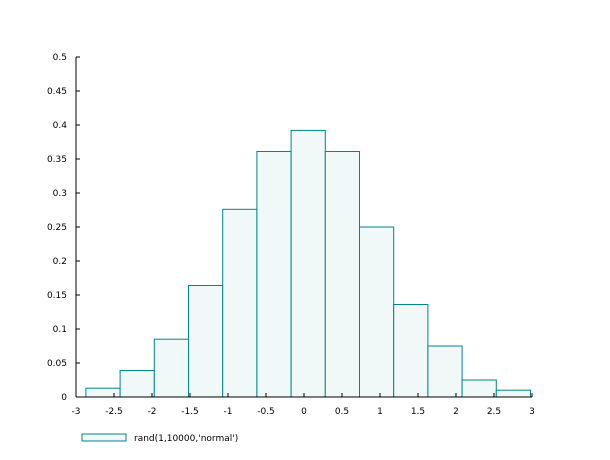  What do you see at coordinates (228, 412) in the screenshot?
I see `x-tick-label: -1` at bounding box center [228, 412].